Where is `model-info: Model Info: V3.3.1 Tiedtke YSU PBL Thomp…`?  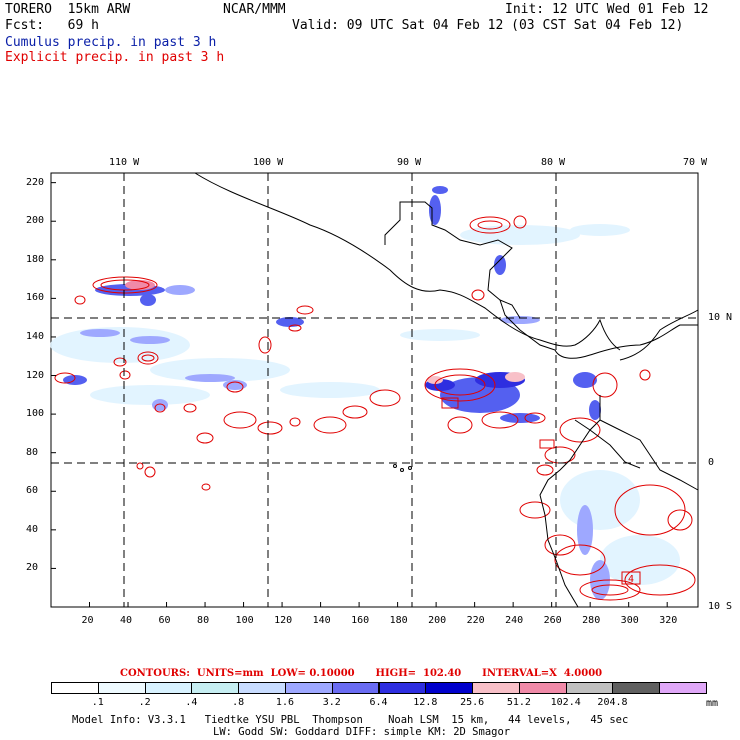 model-info: Model Info: V3.3.1 Tiedtke YSU PBL Thomp… is located at coordinates (350, 720).